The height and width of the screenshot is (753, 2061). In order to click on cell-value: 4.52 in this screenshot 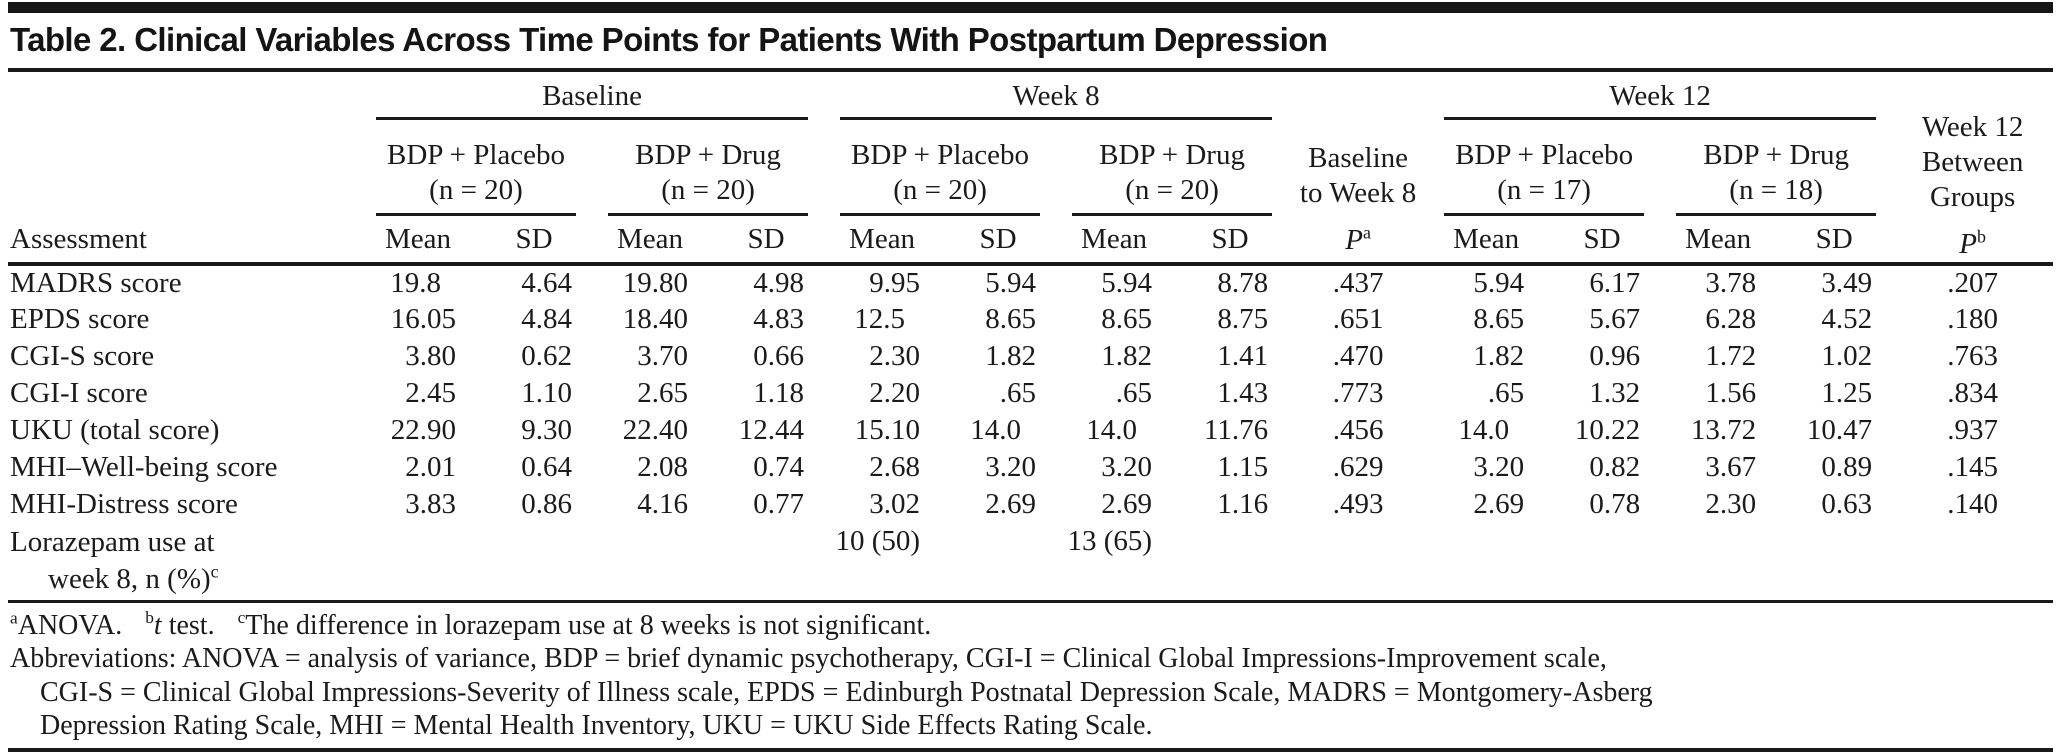, I will do `click(1847, 318)`.